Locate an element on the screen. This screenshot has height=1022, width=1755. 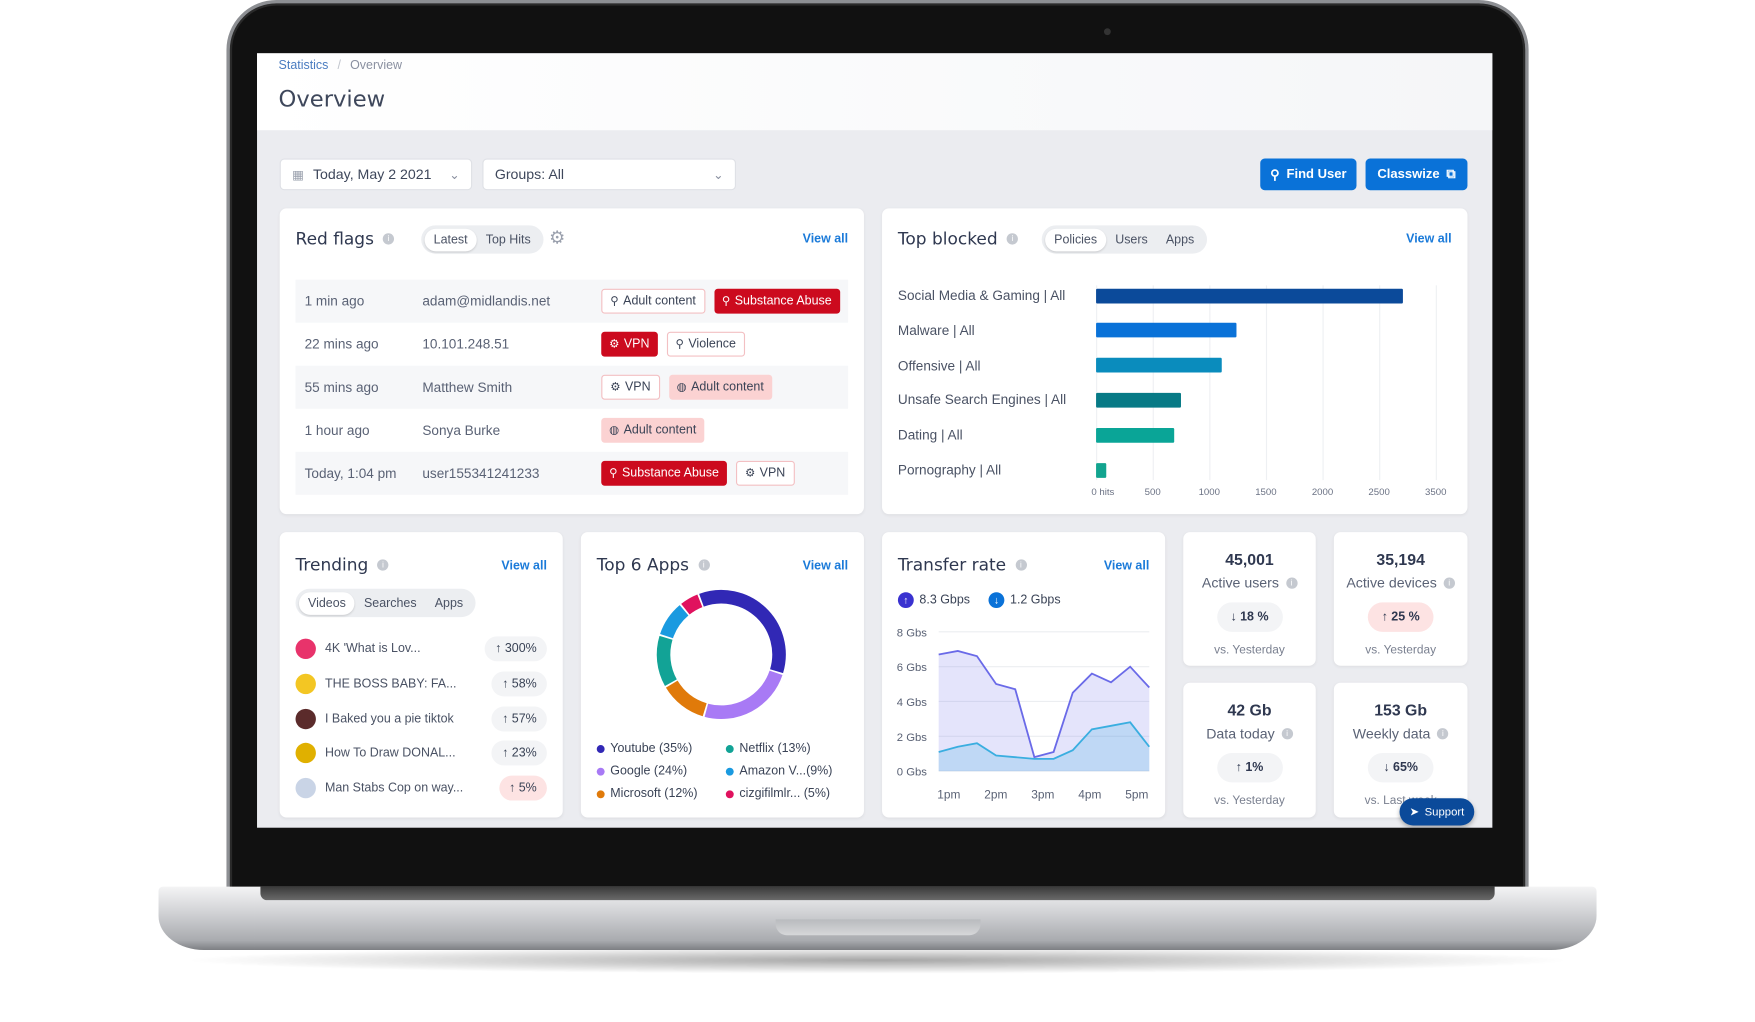
x-tick-label: 1500 is located at coordinates (1266, 491).